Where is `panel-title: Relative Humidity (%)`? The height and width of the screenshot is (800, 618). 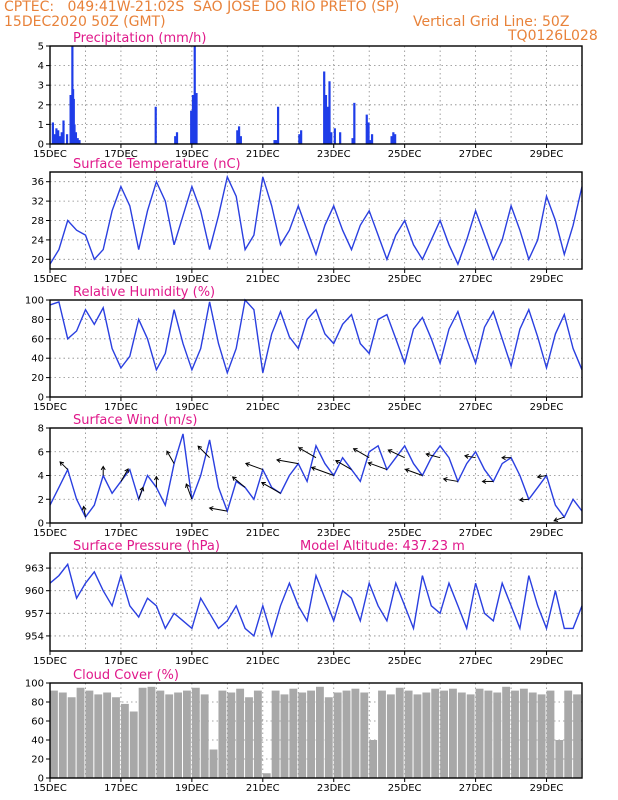 panel-title: Relative Humidity (%) is located at coordinates (144, 292).